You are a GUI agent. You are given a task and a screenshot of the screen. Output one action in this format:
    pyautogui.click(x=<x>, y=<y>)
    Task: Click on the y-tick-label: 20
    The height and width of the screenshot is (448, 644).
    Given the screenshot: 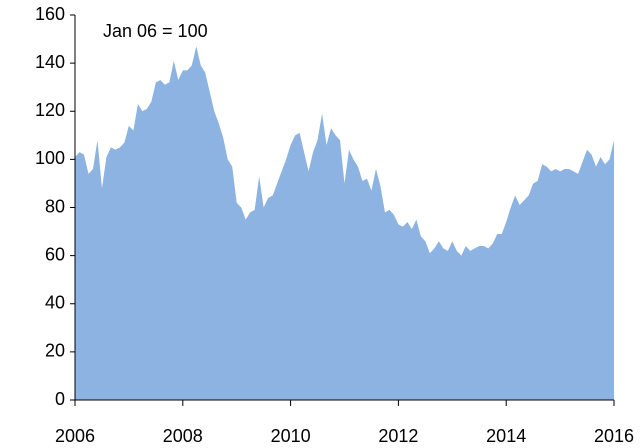 What is the action you would take?
    pyautogui.click(x=55, y=351)
    